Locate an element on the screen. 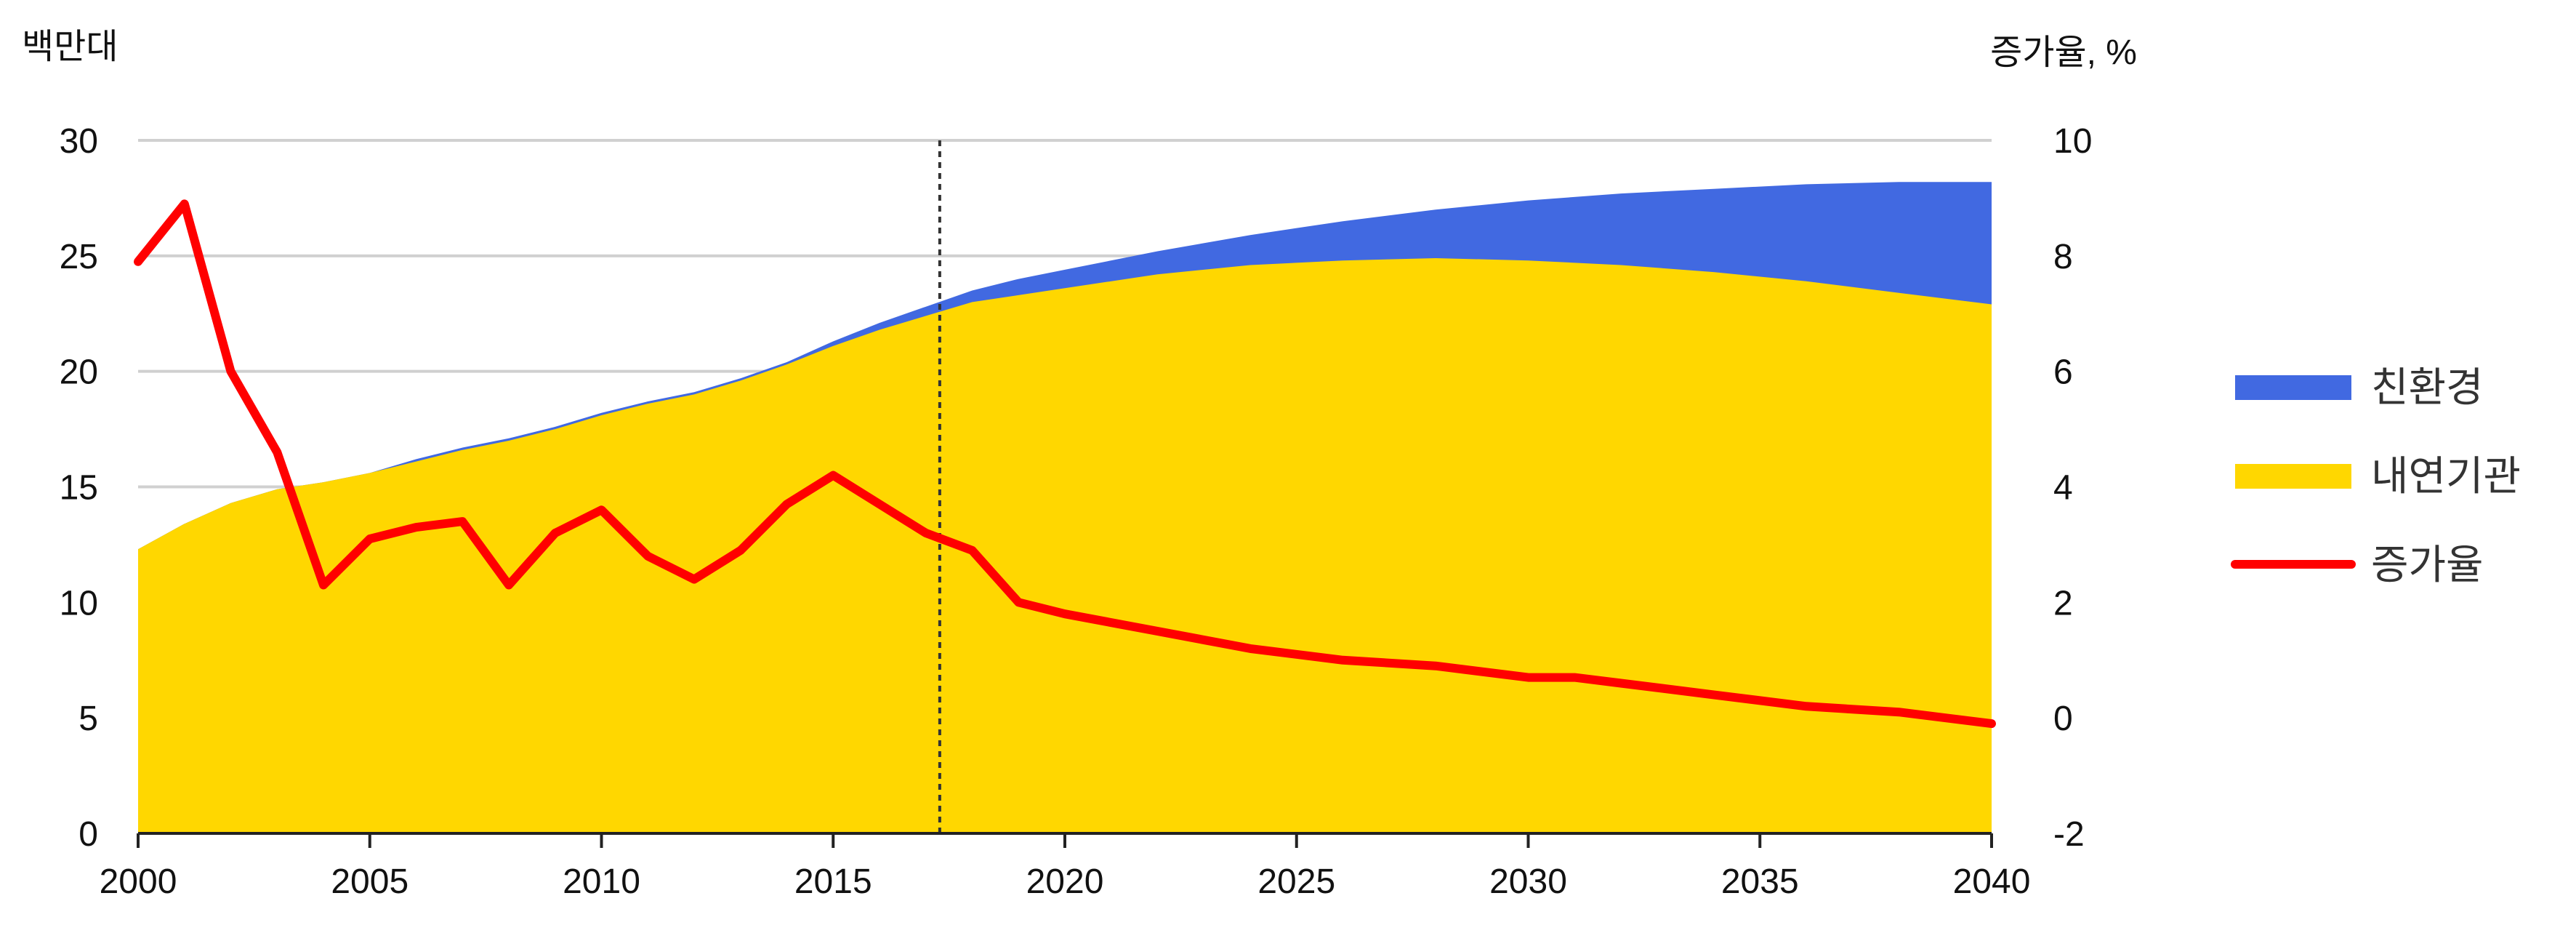  legend-label-growth: 증가율 is located at coordinates (2427, 565).